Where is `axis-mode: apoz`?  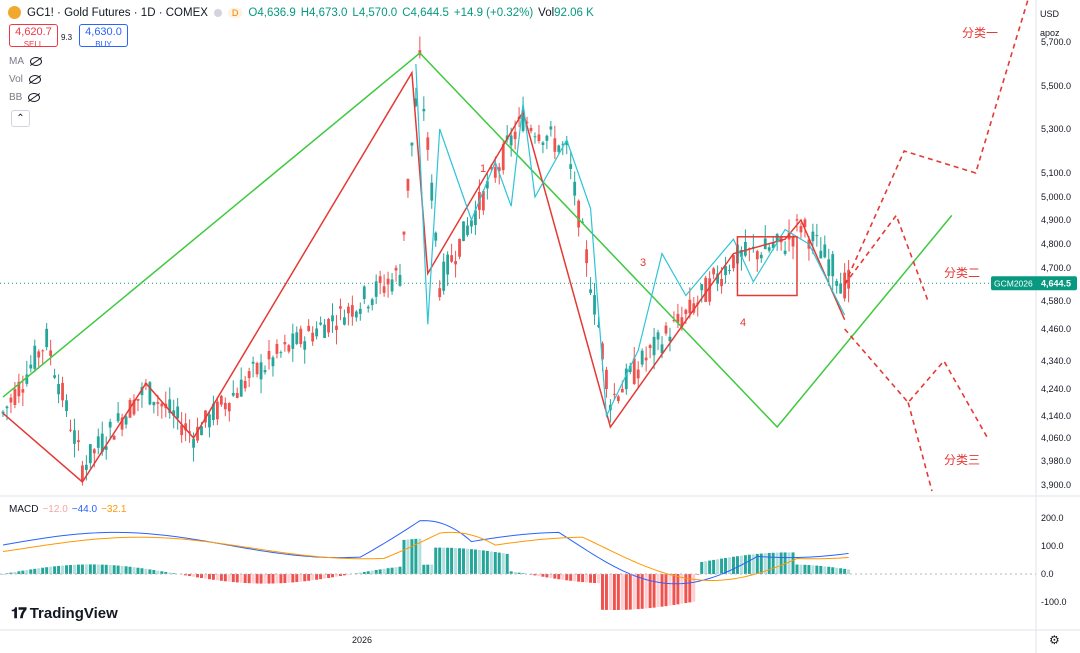
axis-mode: apoz is located at coordinates (1050, 33).